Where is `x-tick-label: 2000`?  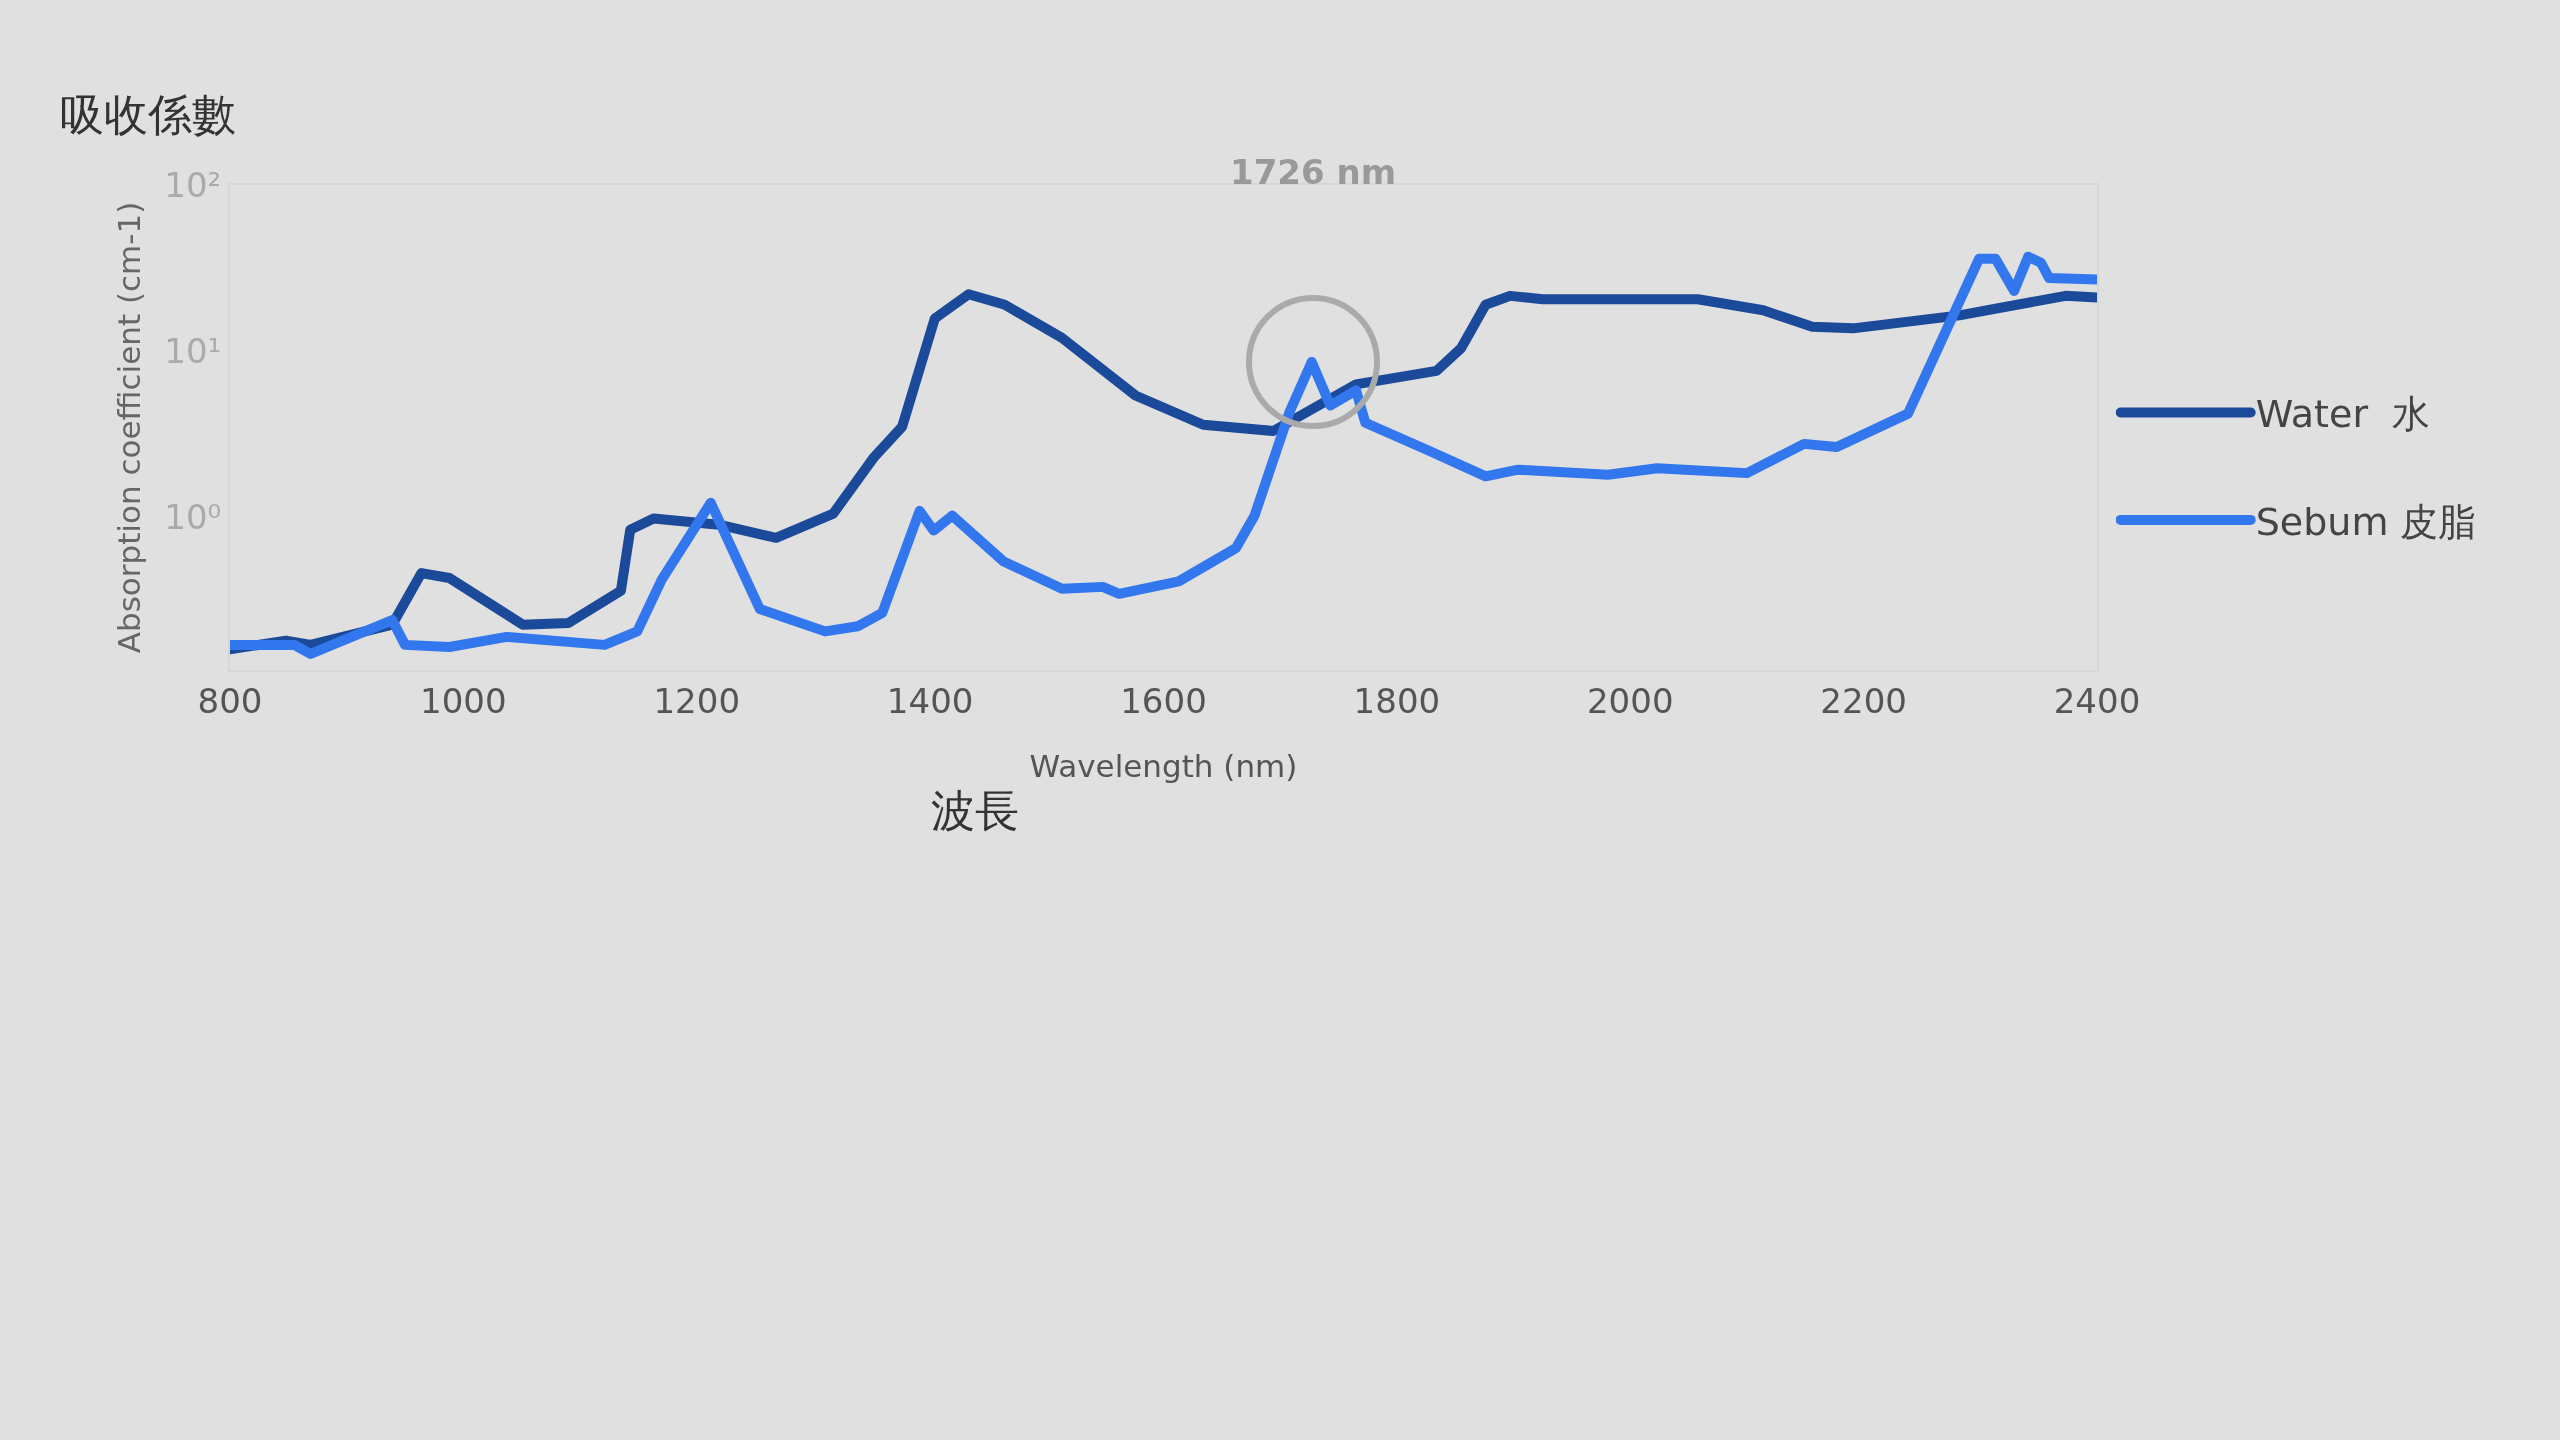 x-tick-label: 2000 is located at coordinates (1630, 700).